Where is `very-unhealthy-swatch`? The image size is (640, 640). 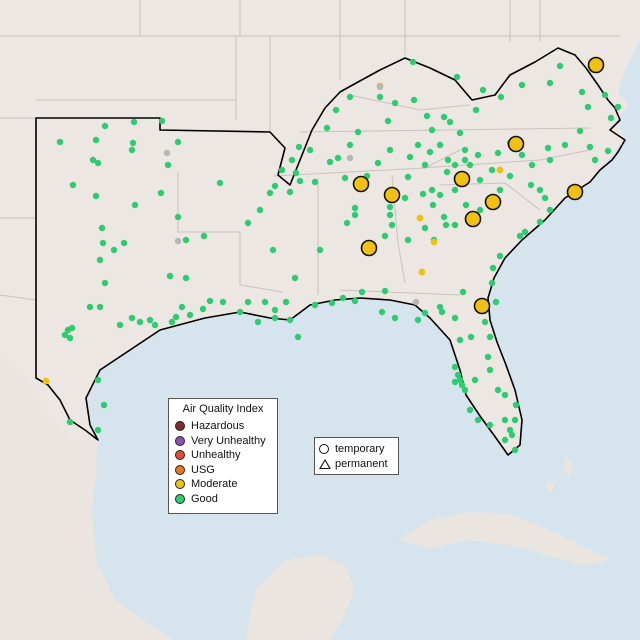 very-unhealthy-swatch is located at coordinates (180, 440).